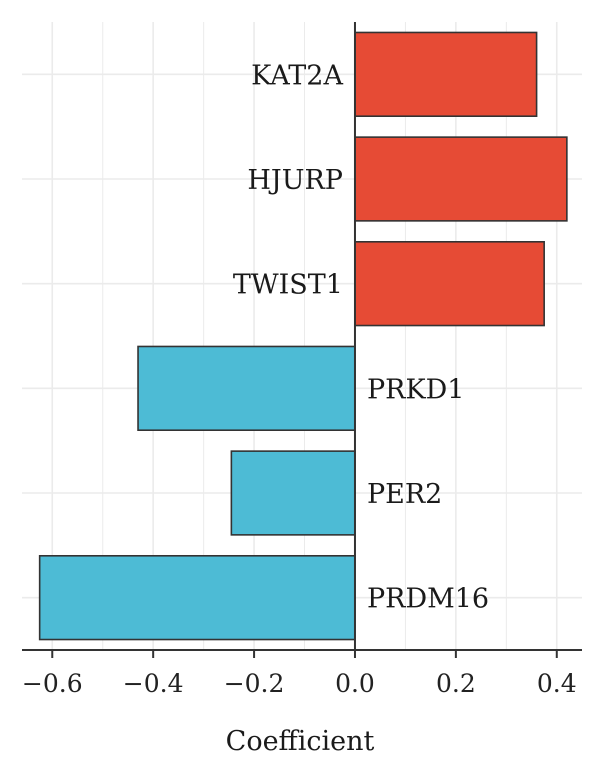 The width and height of the screenshot is (600, 781). Describe the element at coordinates (404, 494) in the screenshot. I see `category-label: PER2` at that location.